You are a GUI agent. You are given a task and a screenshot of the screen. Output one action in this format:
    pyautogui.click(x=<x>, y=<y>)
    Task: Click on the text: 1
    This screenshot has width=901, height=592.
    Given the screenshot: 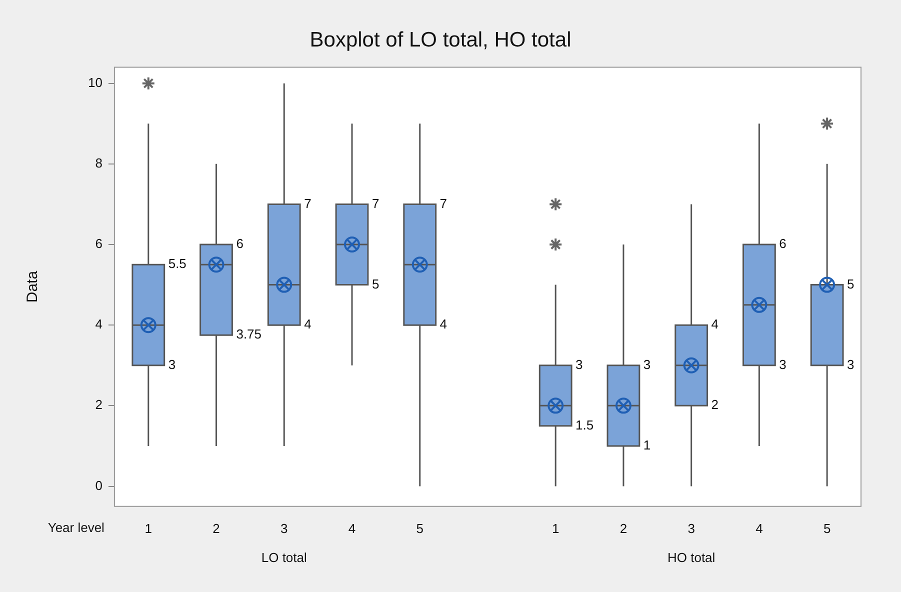 What is the action you would take?
    pyautogui.click(x=647, y=445)
    